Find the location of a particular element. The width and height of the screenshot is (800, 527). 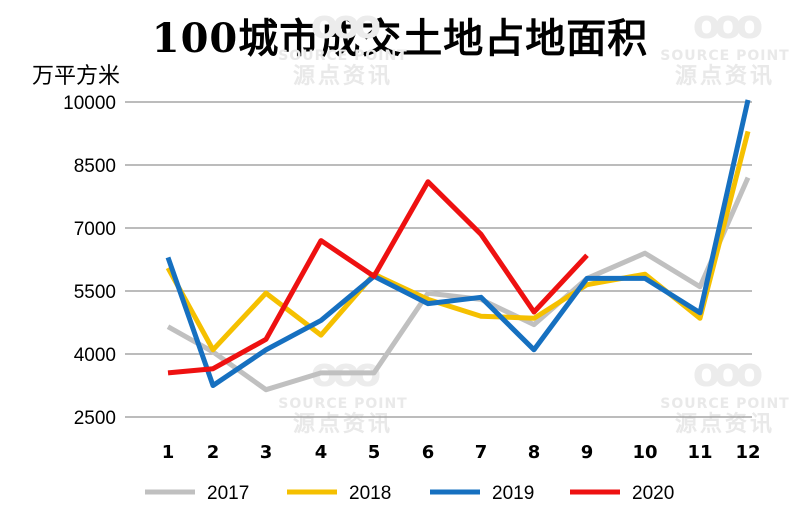

y-tick-label: 2500 is located at coordinates (95, 418).